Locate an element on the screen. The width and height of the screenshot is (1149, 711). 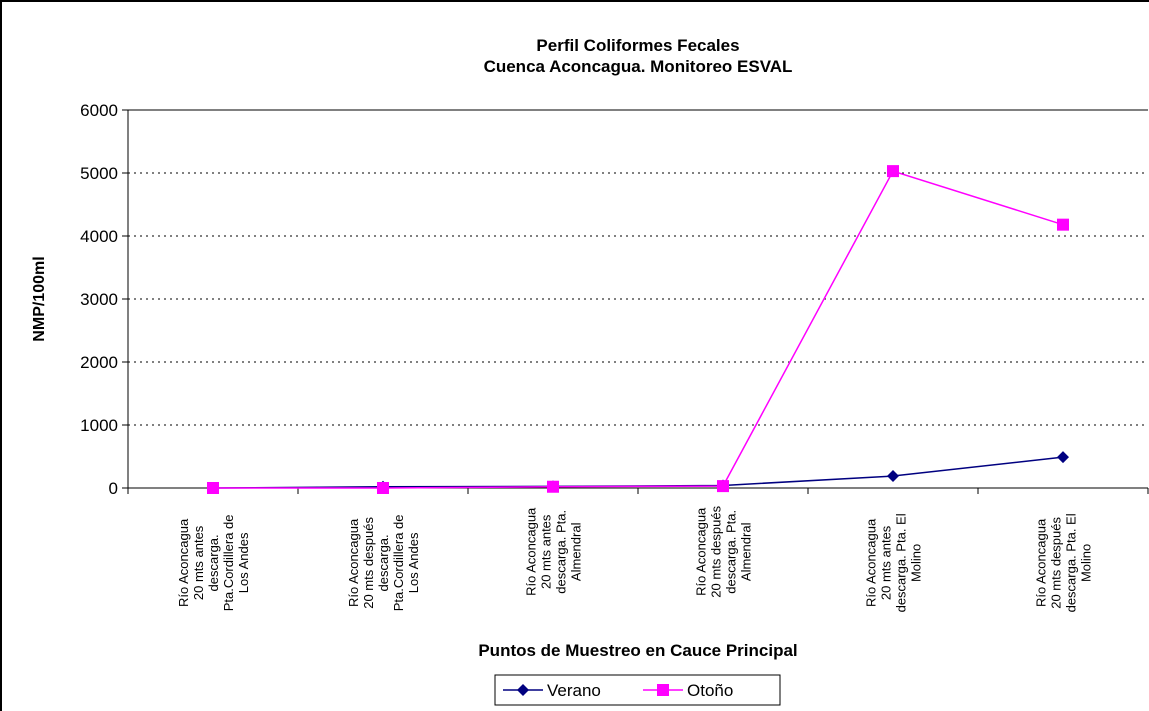
y-axis-title: NMP/100ml is located at coordinates (39, 298).